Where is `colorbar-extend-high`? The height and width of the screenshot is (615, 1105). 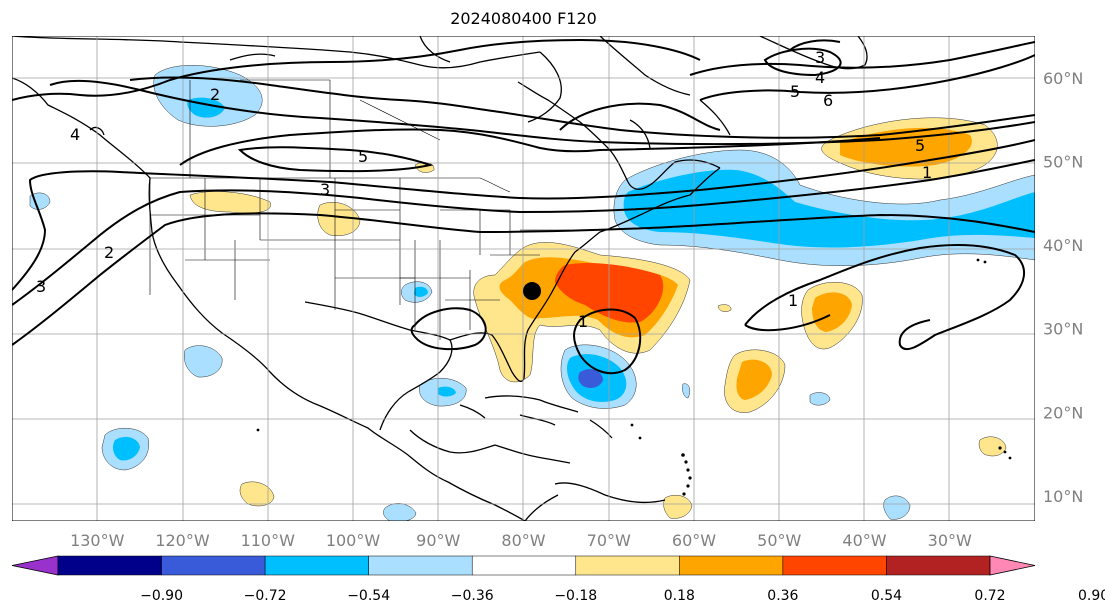 colorbar-extend-high is located at coordinates (1012, 565).